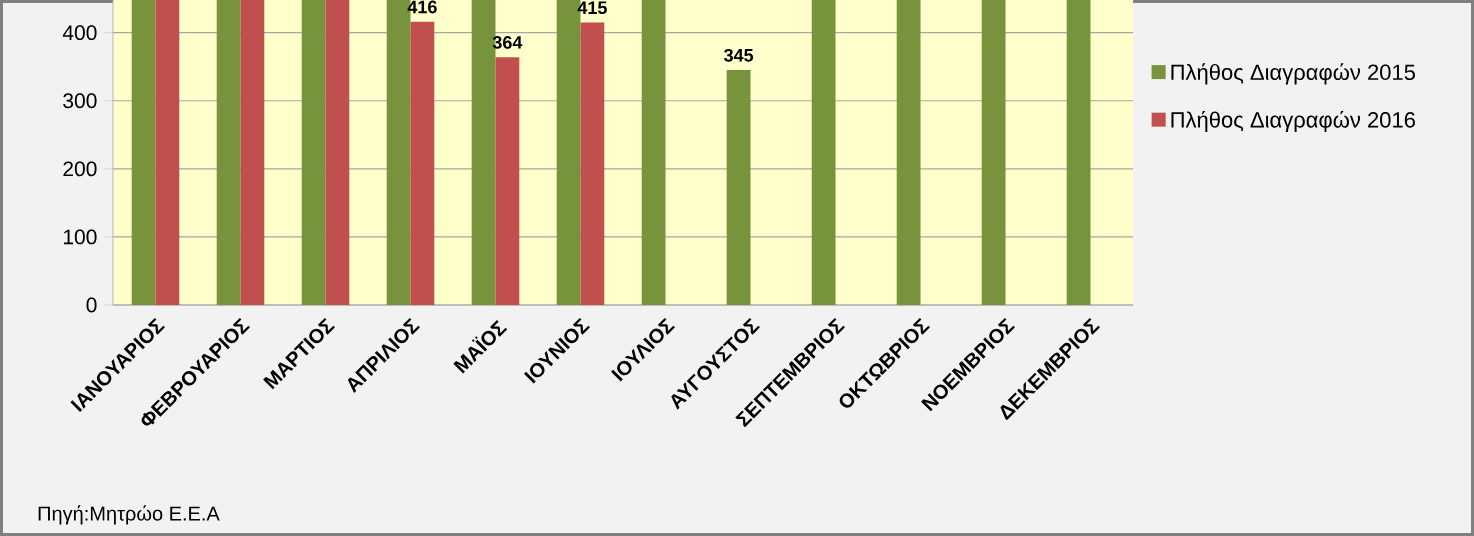 This screenshot has height=536, width=1474. I want to click on legend-label: Πλήθος Διαγραφών 2015, so click(1293, 74).